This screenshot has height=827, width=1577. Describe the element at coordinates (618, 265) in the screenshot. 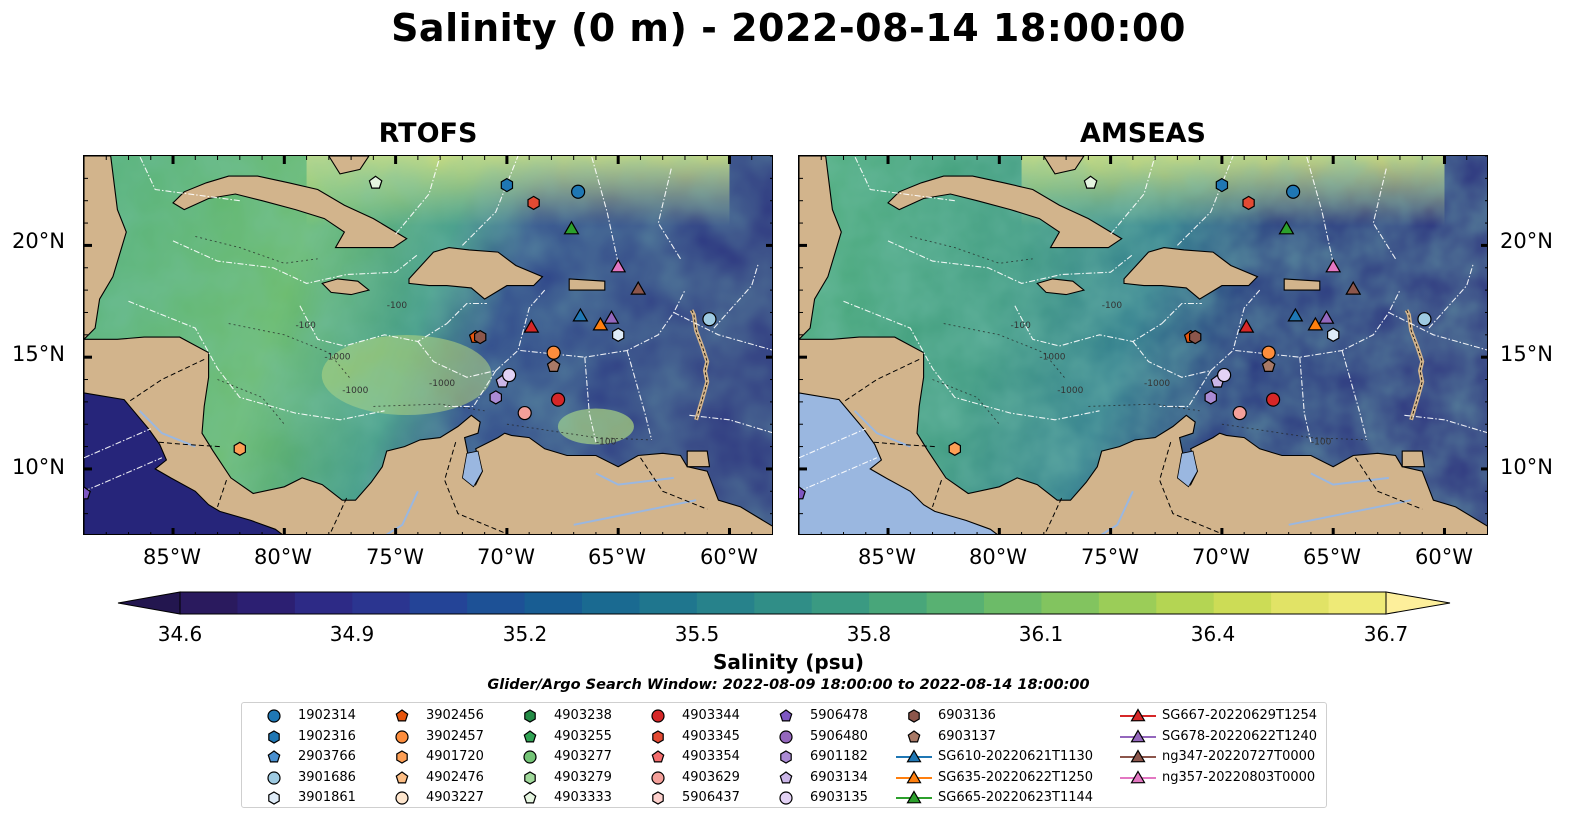

I see `observation-marker-ng357-20220803T0000` at that location.